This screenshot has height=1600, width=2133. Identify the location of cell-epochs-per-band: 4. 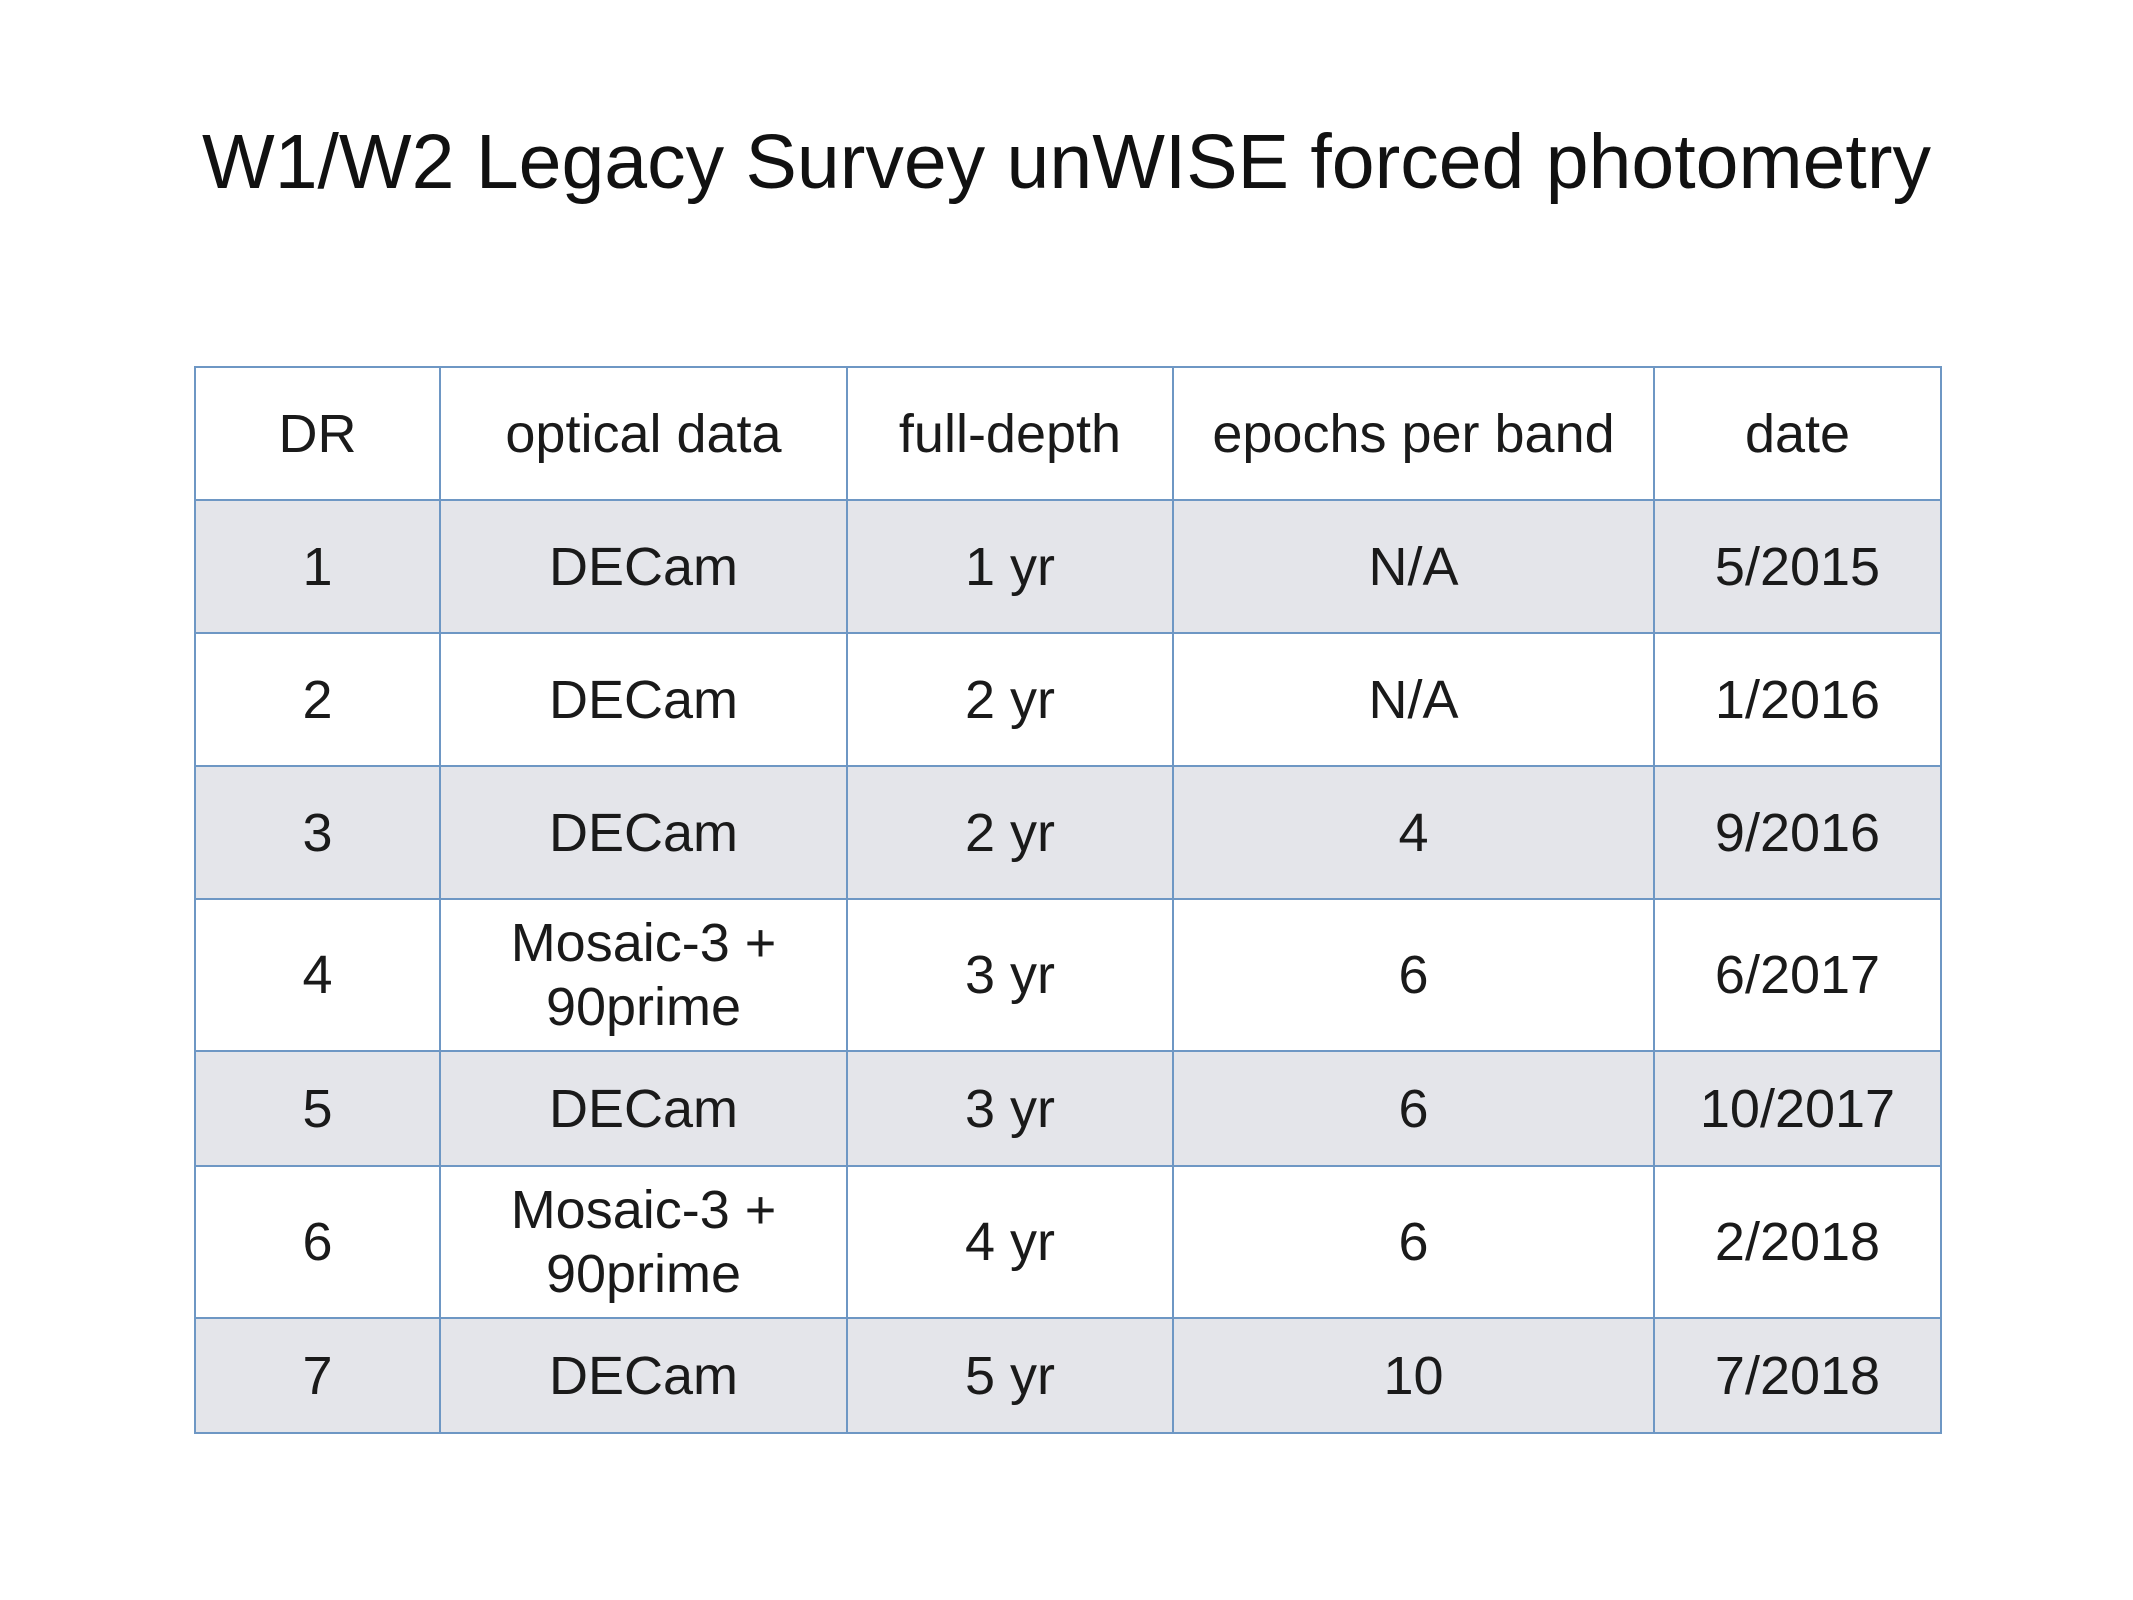
(1413, 832).